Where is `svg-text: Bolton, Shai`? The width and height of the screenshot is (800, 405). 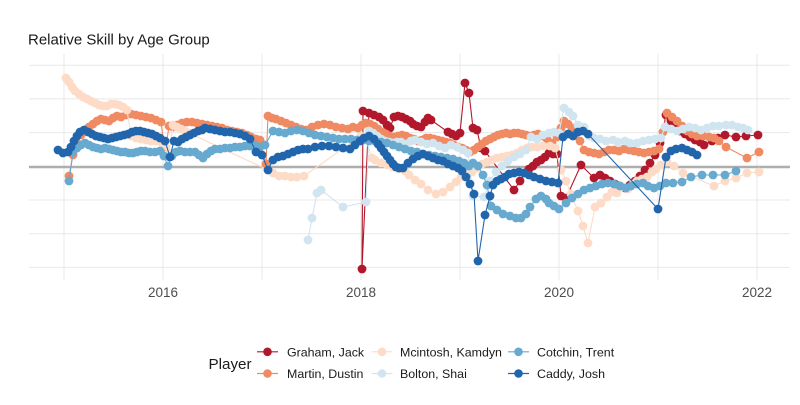
svg-text: Bolton, Shai is located at coordinates (433, 374).